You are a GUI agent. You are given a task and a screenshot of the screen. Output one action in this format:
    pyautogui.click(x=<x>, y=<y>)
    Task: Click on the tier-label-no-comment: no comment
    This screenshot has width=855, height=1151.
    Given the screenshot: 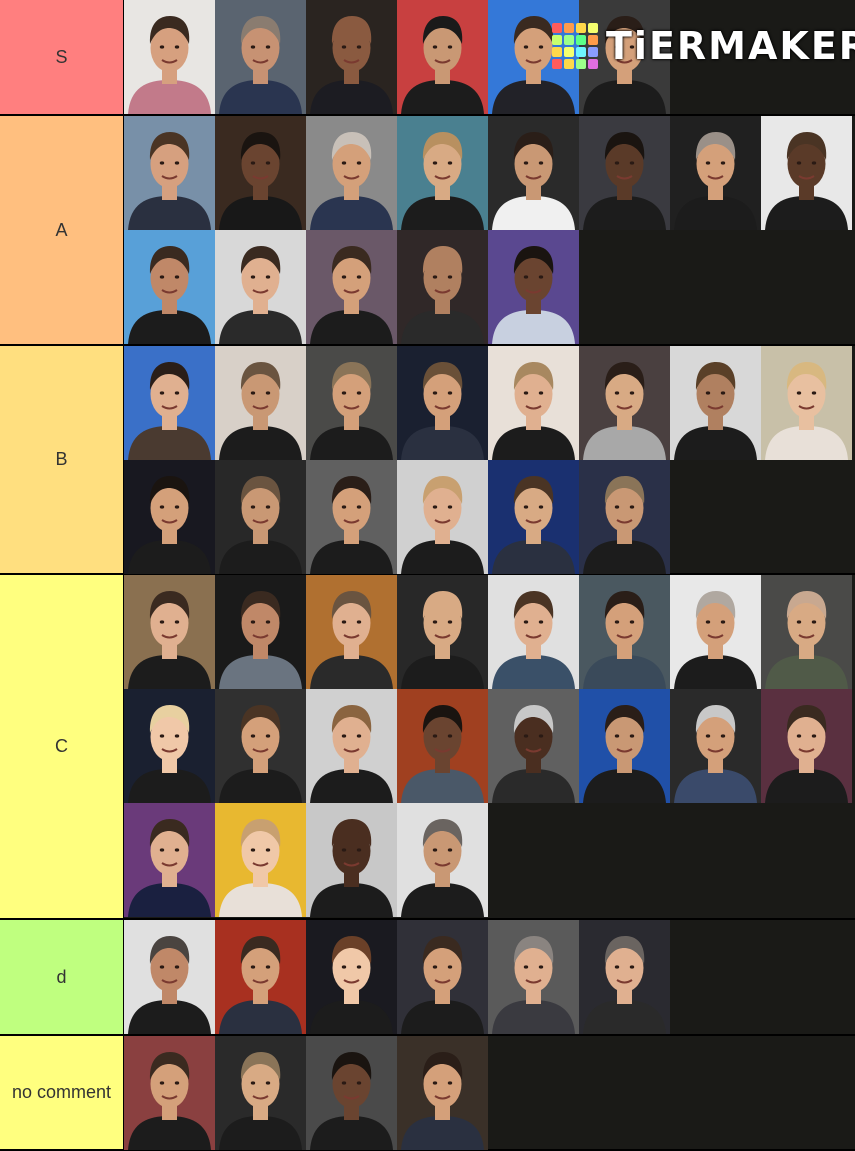 What is the action you would take?
    pyautogui.click(x=62, y=1092)
    